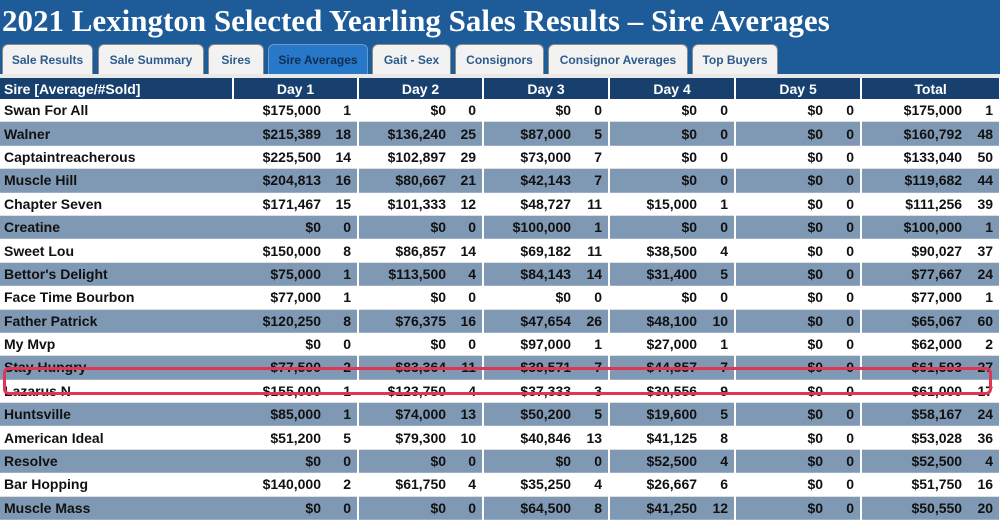 The width and height of the screenshot is (1000, 520). What do you see at coordinates (983, 250) in the screenshot?
I see `sold-count-cell: 37` at bounding box center [983, 250].